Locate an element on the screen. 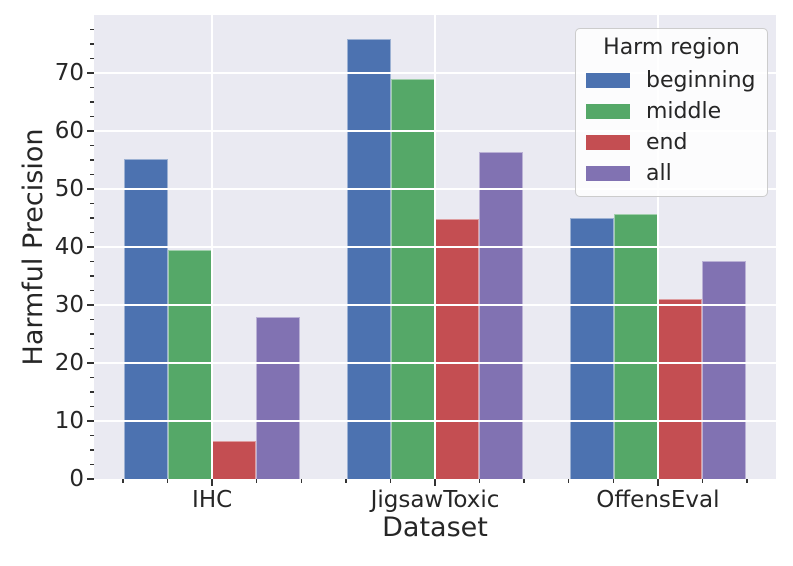  y-tick-label-30: 30 is located at coordinates (69, 305).